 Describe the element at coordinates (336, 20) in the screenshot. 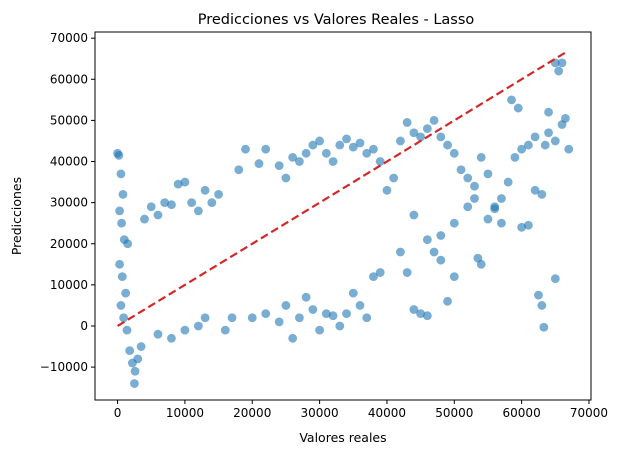

I see `chart-title: Predicciones vs Valores Reales - Lasso` at that location.